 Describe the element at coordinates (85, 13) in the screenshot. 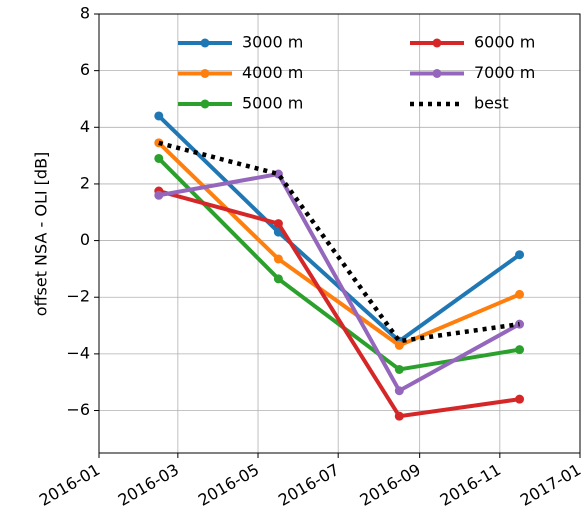

I see `y-tick-label: 8` at that location.